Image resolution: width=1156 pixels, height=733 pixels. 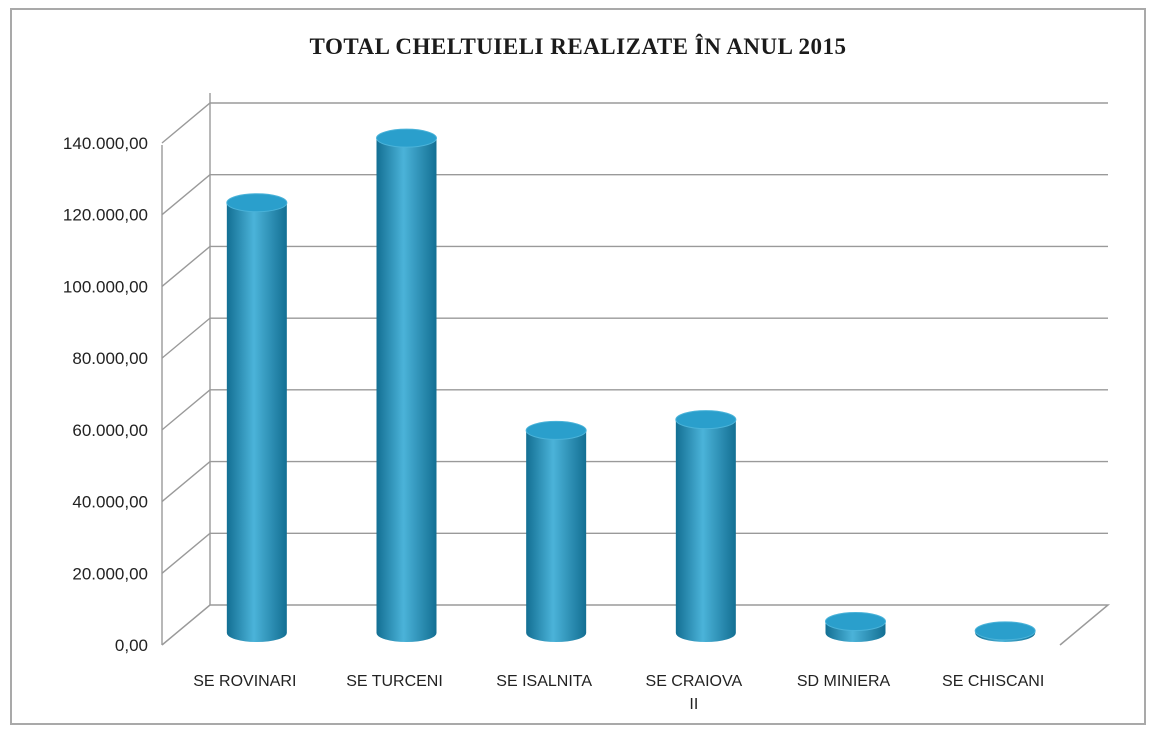 What do you see at coordinates (110, 430) in the screenshot?
I see `y-tick-label: 60.000,00` at bounding box center [110, 430].